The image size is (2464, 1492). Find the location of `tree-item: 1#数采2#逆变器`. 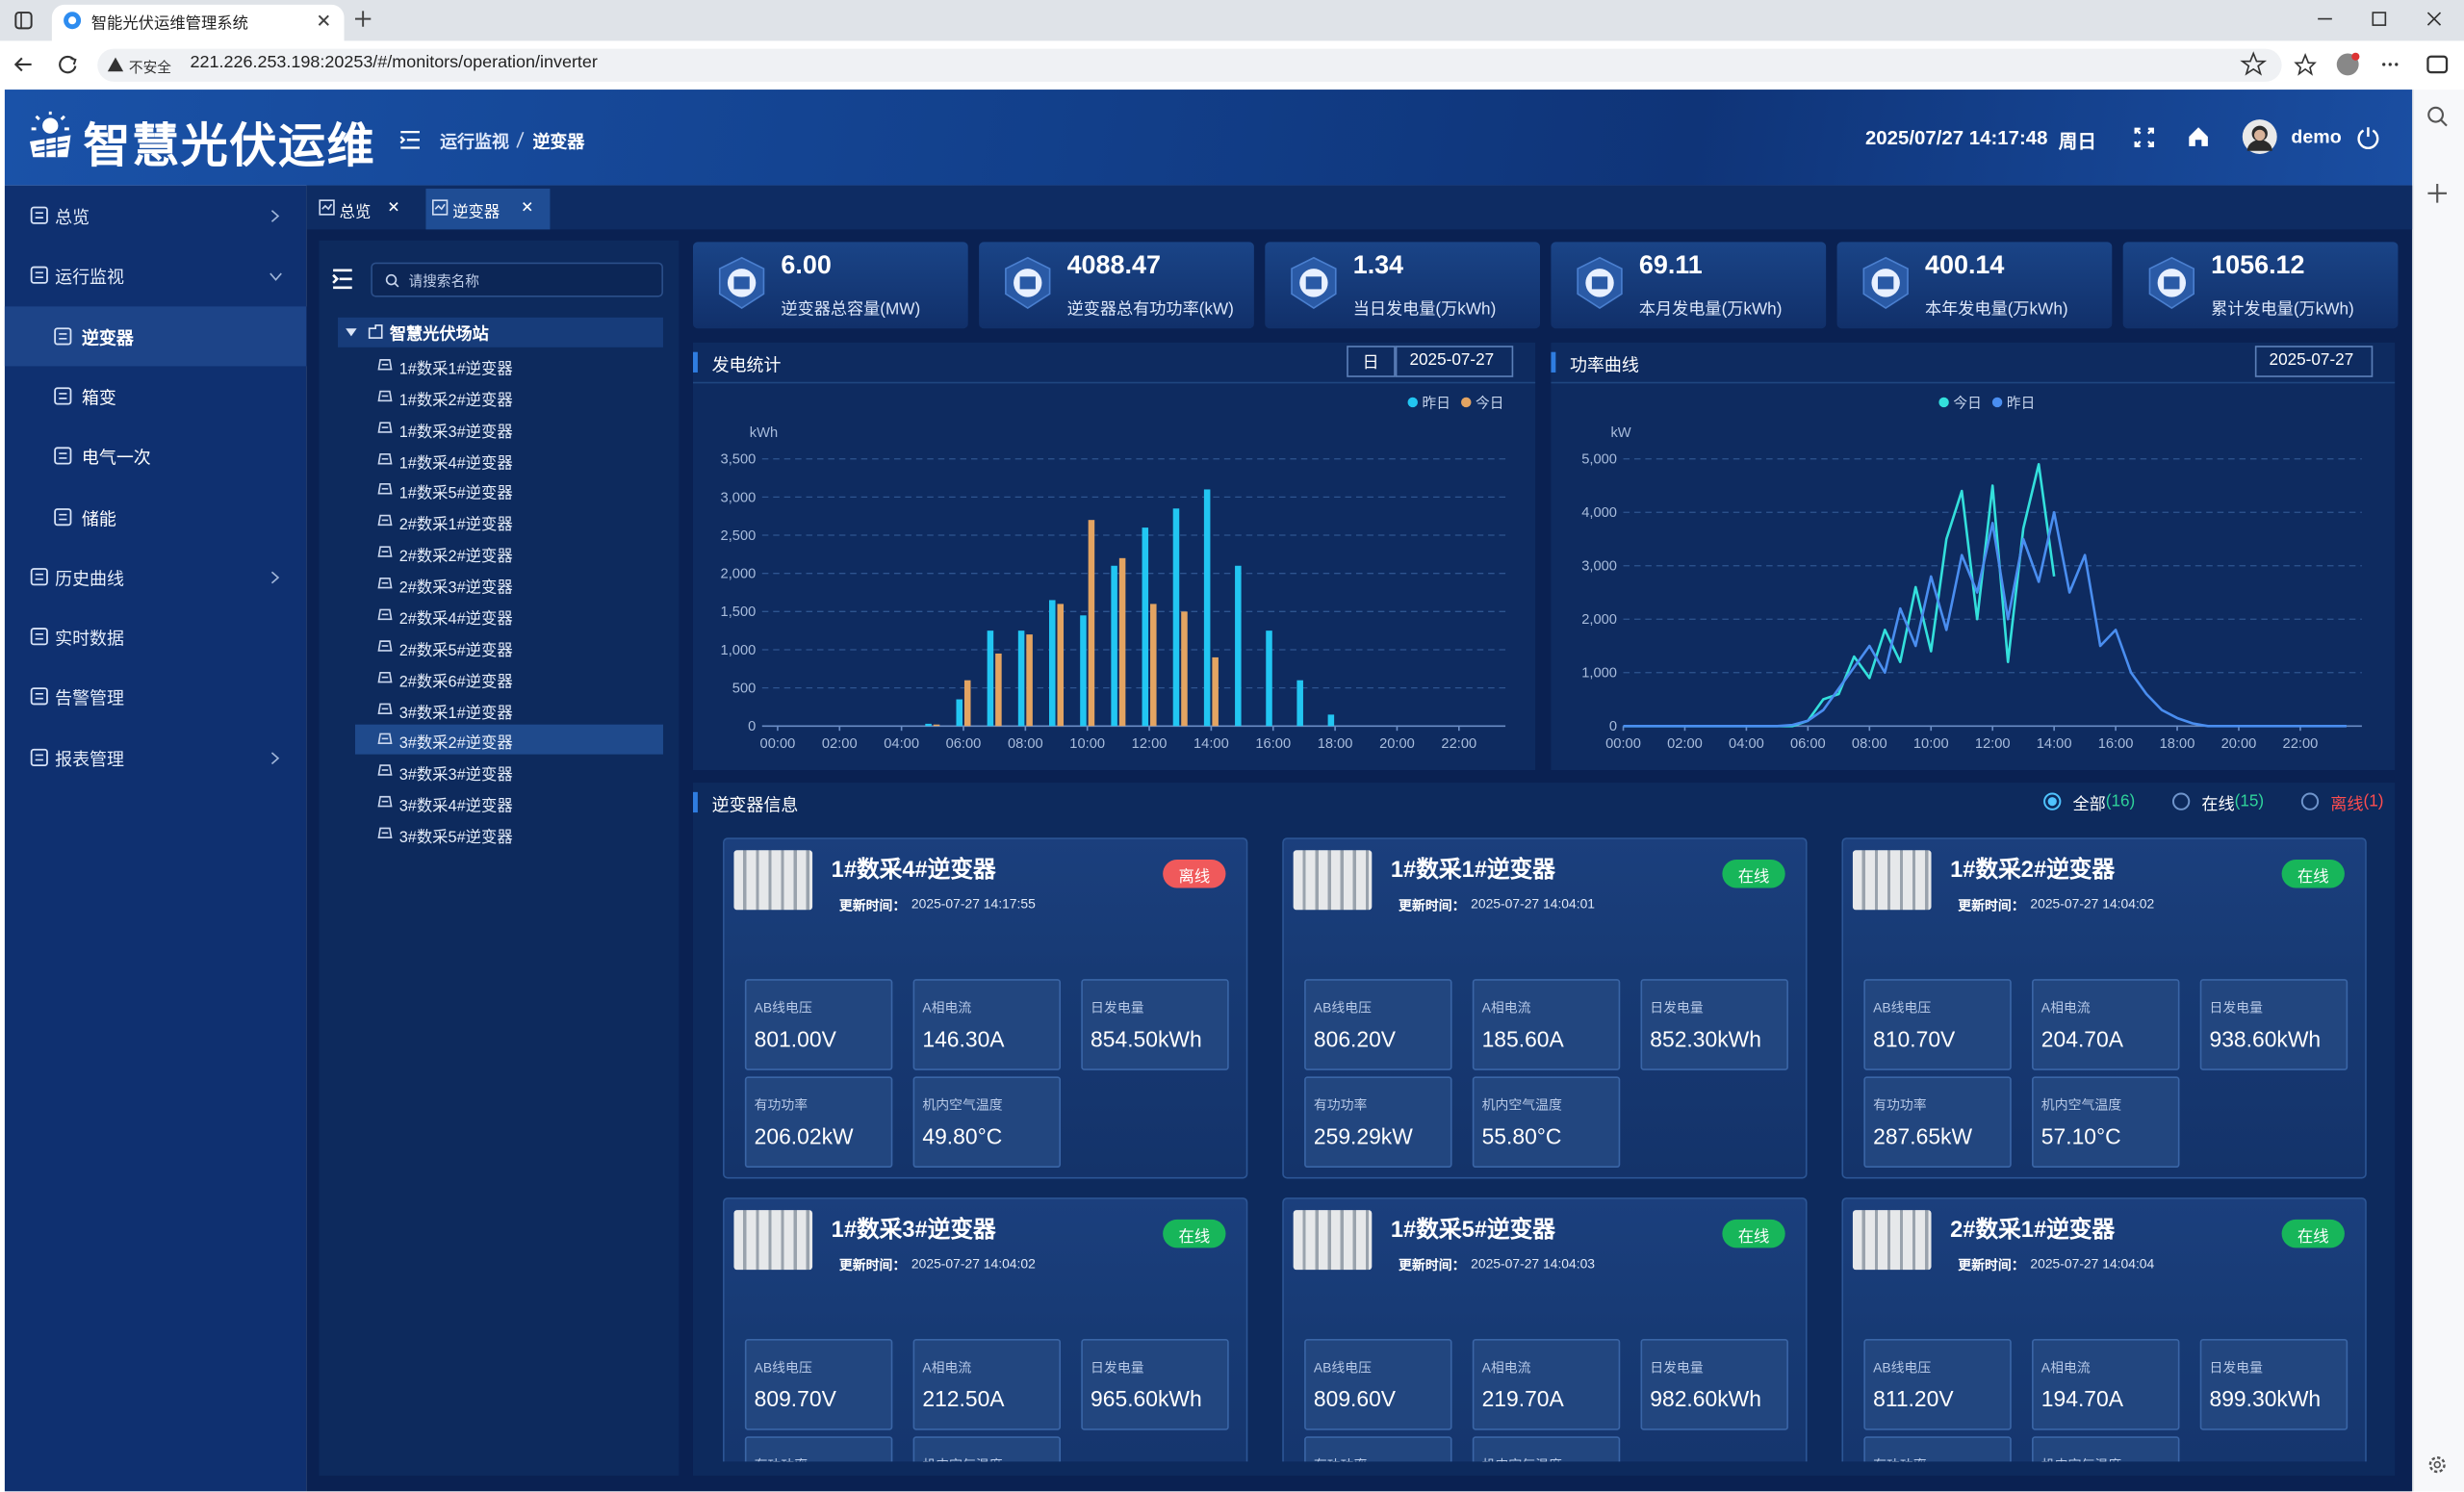

tree-item: 1#数采2#逆变器 is located at coordinates (455, 401).